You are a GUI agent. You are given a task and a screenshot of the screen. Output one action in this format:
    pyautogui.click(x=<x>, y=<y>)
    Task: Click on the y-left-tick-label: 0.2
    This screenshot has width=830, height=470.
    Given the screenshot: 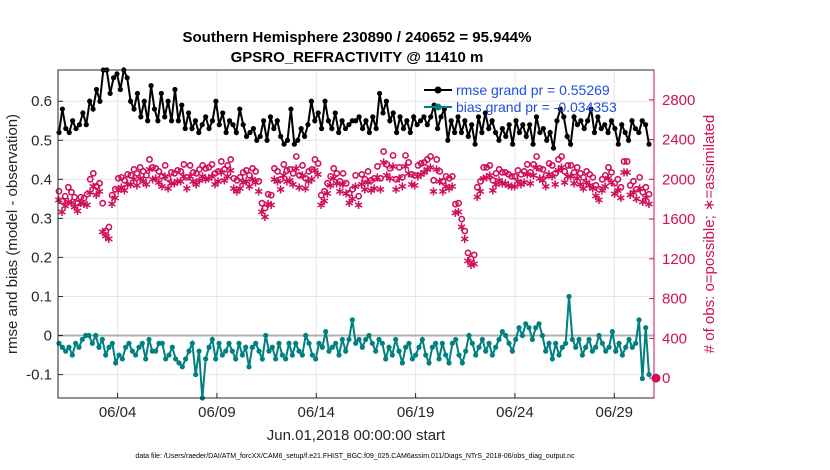 What is the action you would take?
    pyautogui.click(x=41, y=257)
    